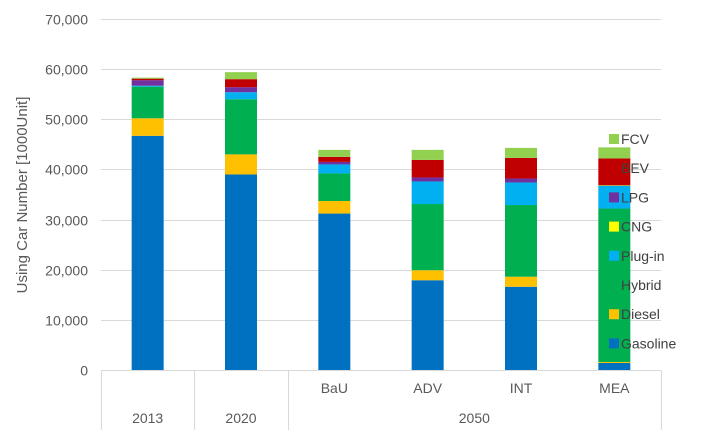 This screenshot has height=441, width=713. What do you see at coordinates (66, 70) in the screenshot?
I see `y-tick-label: 60,000` at bounding box center [66, 70].